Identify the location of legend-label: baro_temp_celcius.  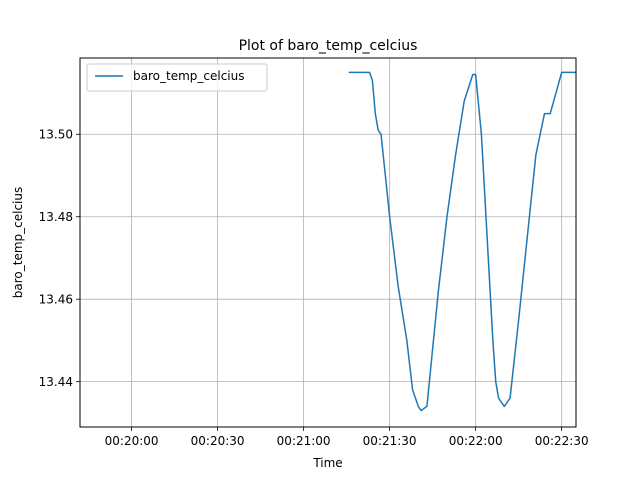
(188, 76).